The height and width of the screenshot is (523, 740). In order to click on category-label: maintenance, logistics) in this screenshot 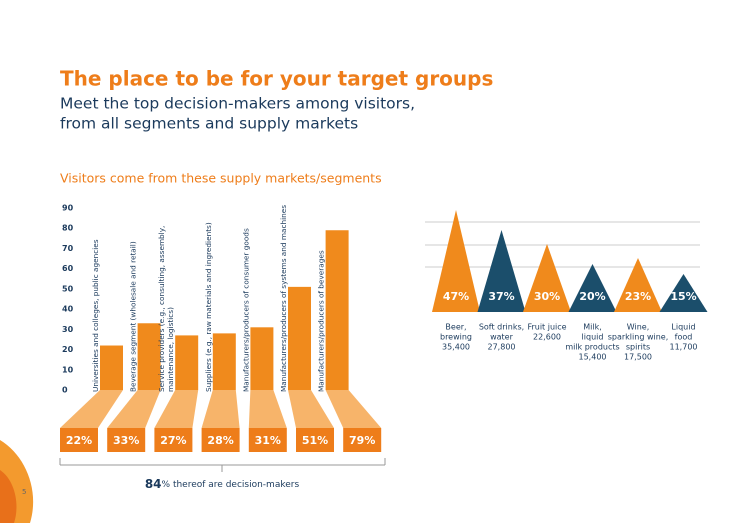, I will do `click(170, 349)`.